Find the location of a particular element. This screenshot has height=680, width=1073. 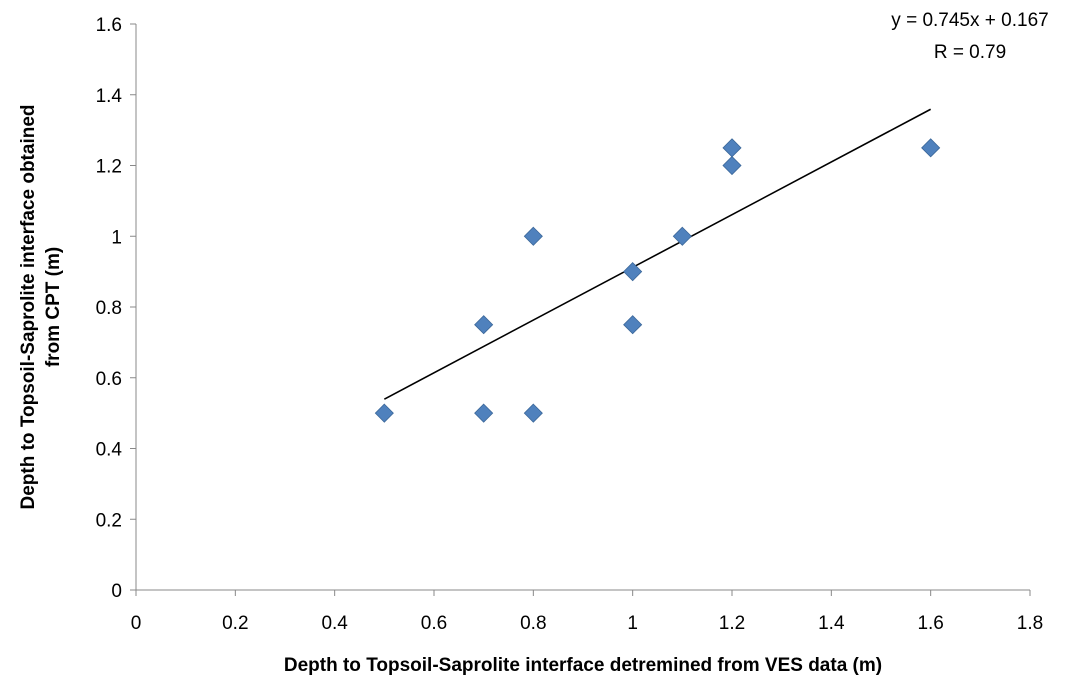

y-tick-label: 0.6 is located at coordinates (109, 379).